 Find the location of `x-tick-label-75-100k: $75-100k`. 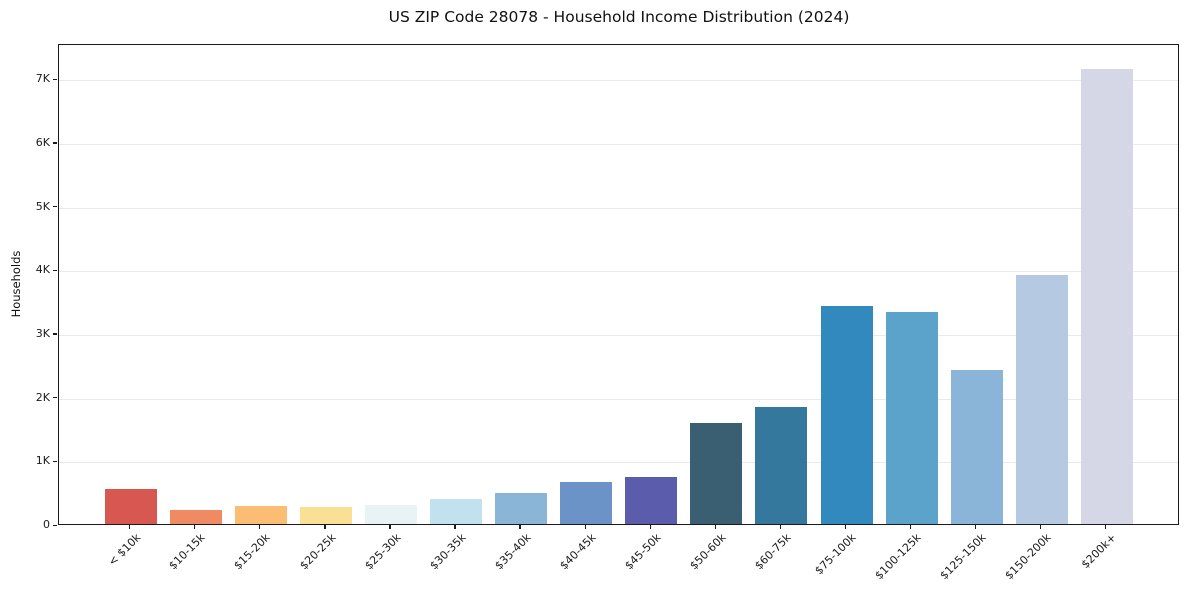

x-tick-label-75-100k: $75-100k is located at coordinates (835, 554).